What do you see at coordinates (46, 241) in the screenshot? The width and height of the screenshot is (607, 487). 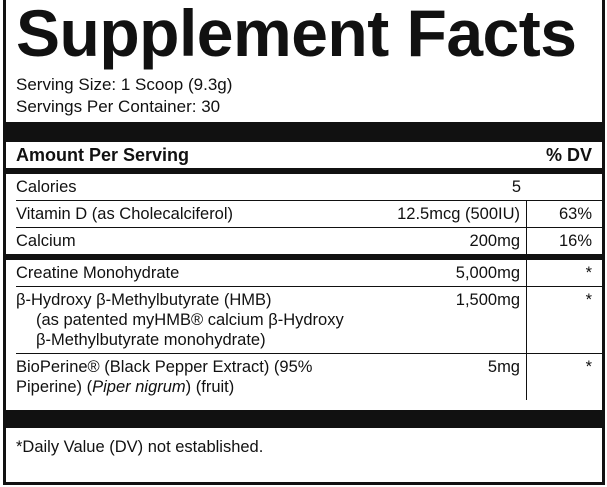 I see `name-part: Calcium` at bounding box center [46, 241].